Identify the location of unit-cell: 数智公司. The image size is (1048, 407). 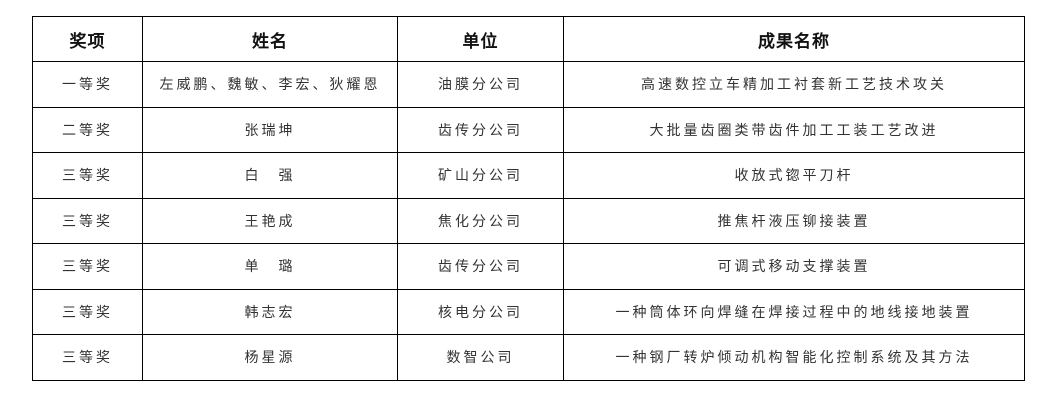
(480, 357).